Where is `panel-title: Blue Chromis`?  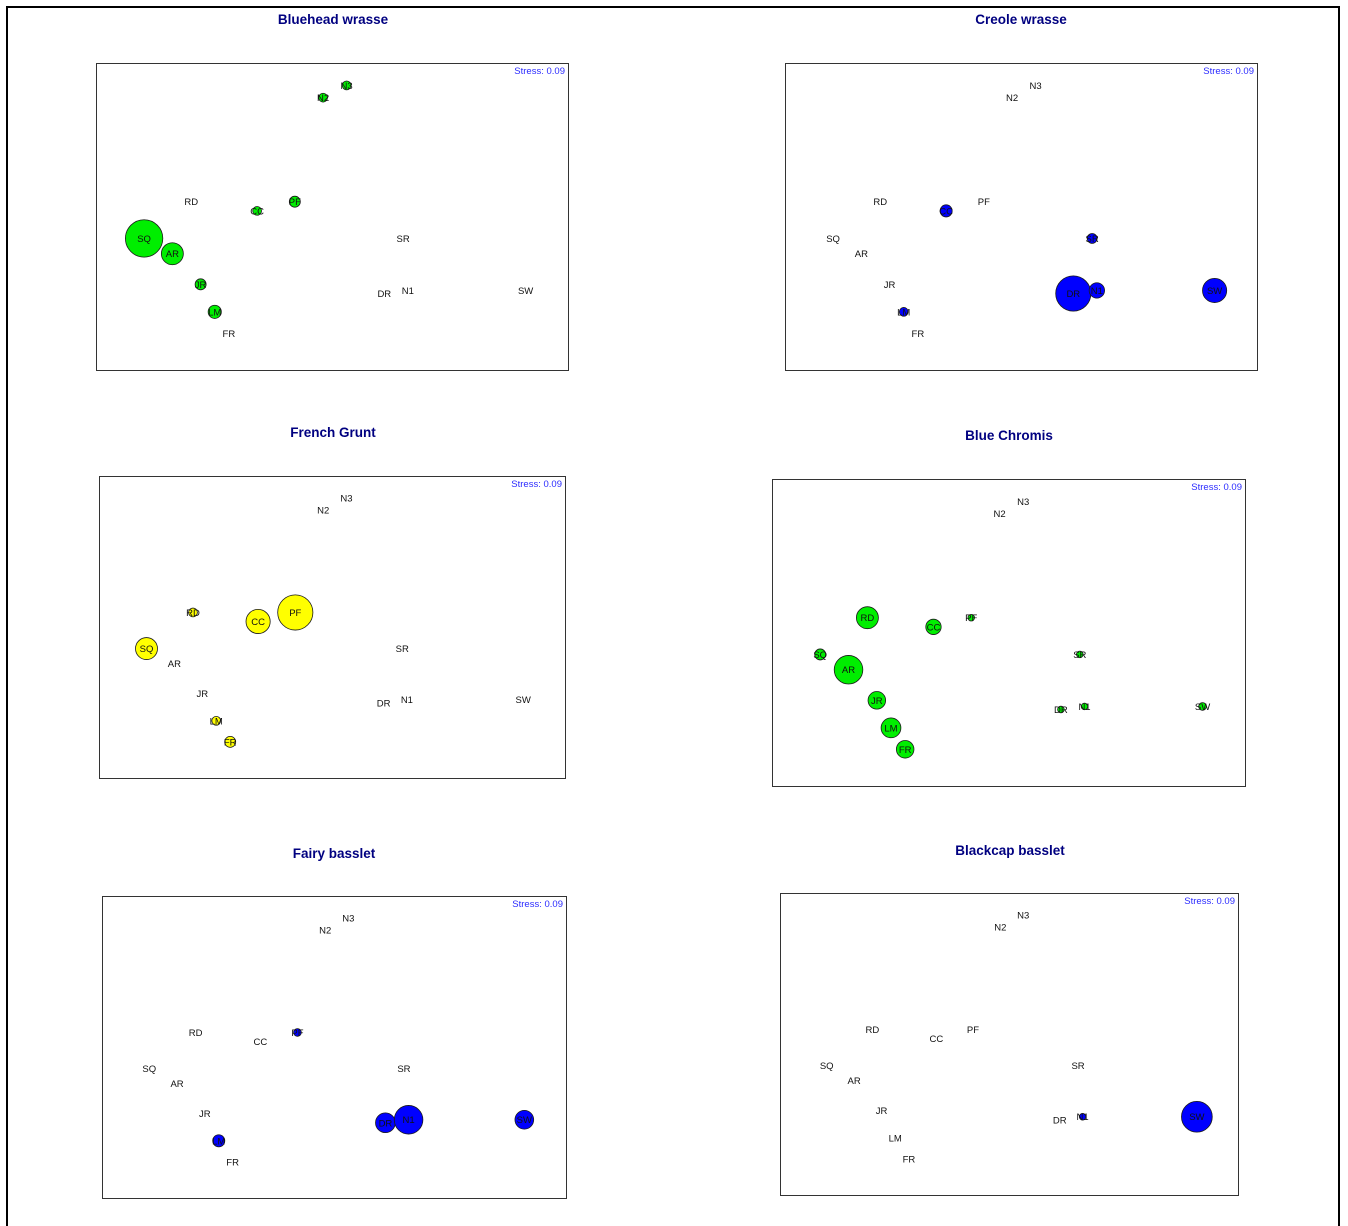 panel-title: Blue Chromis is located at coordinates (1009, 435).